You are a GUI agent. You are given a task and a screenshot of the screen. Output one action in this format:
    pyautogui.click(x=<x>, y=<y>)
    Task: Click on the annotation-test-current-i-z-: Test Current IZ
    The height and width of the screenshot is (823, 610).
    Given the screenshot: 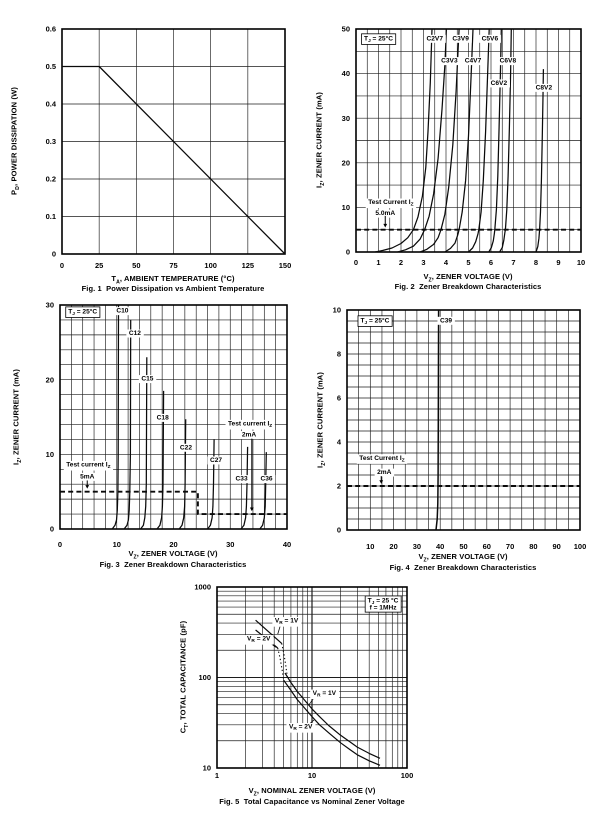 What is the action you would take?
    pyautogui.click(x=382, y=459)
    